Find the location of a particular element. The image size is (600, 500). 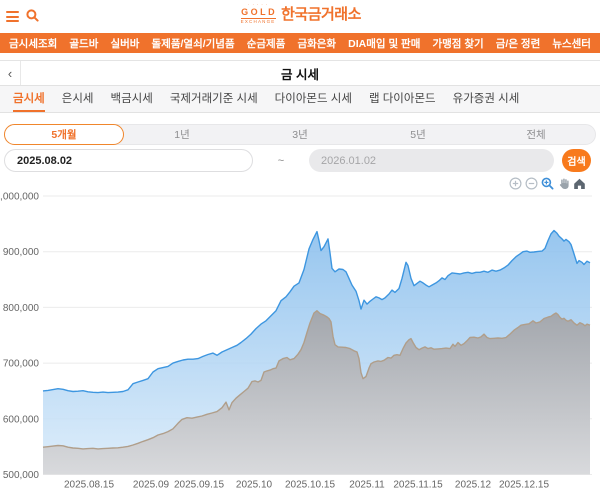

nav-item: 가맹점 찾기 is located at coordinates (458, 43).